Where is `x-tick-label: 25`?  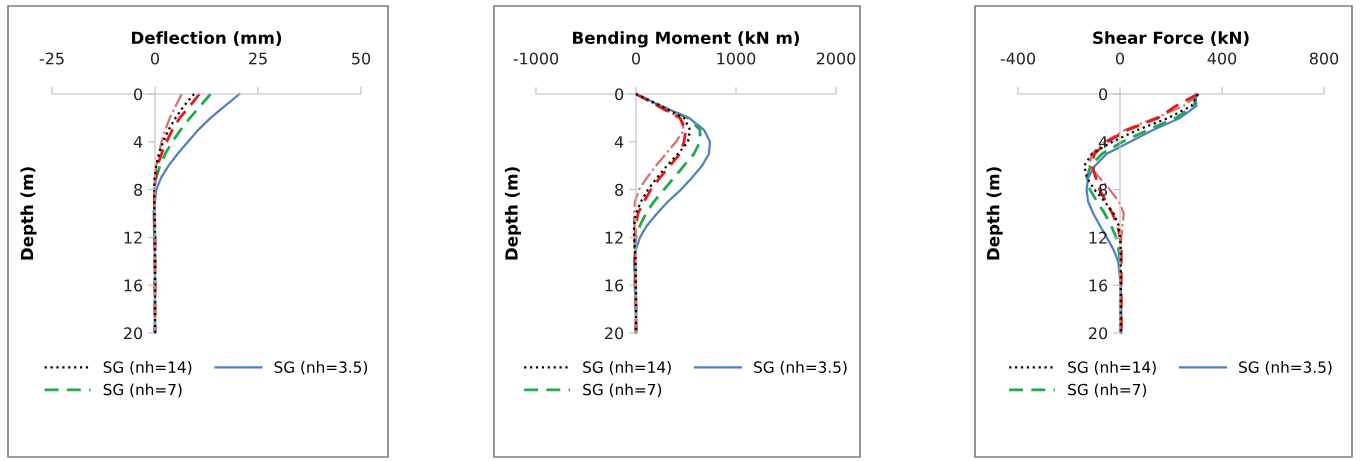
x-tick-label: 25 is located at coordinates (258, 58).